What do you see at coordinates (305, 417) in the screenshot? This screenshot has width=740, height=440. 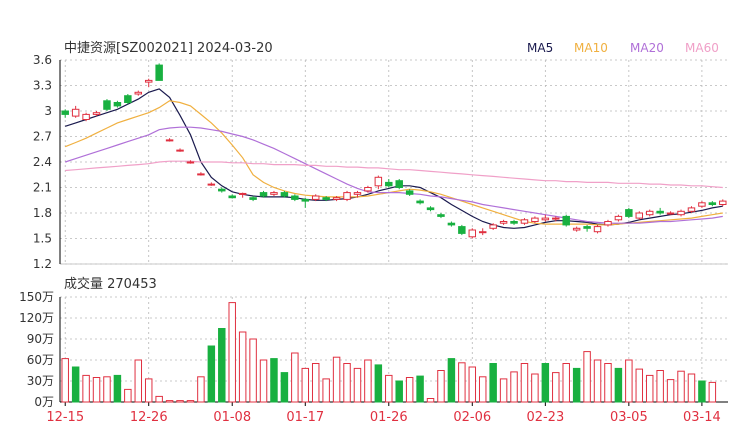 I see `date-tick-label: 01-17` at bounding box center [305, 417].